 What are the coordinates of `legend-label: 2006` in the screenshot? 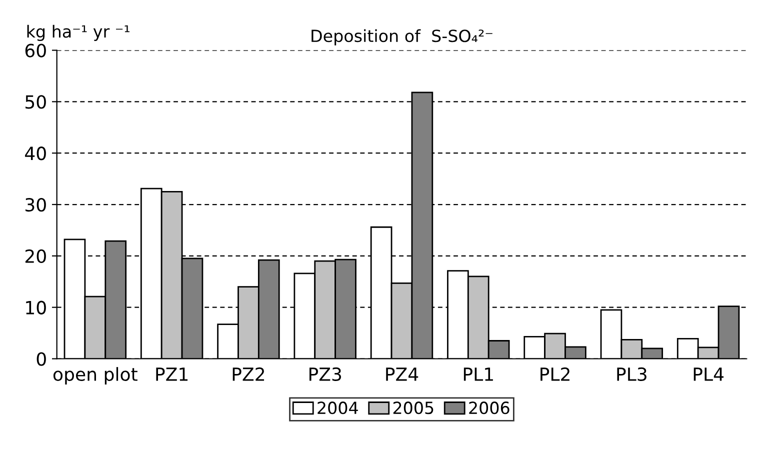 It's located at (489, 408).